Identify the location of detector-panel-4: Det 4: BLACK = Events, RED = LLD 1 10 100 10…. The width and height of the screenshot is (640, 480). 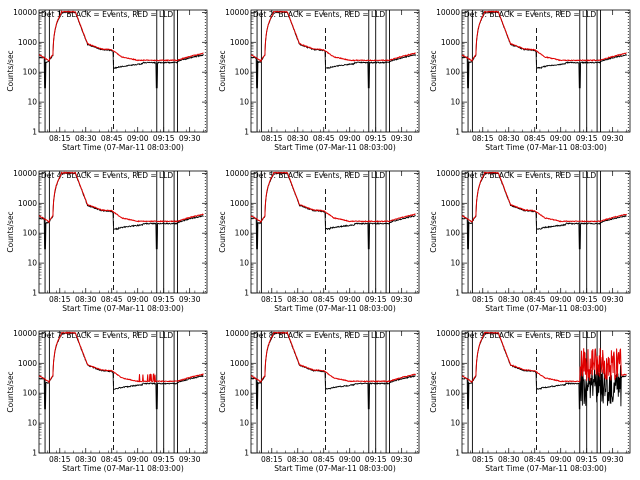
(107, 241).